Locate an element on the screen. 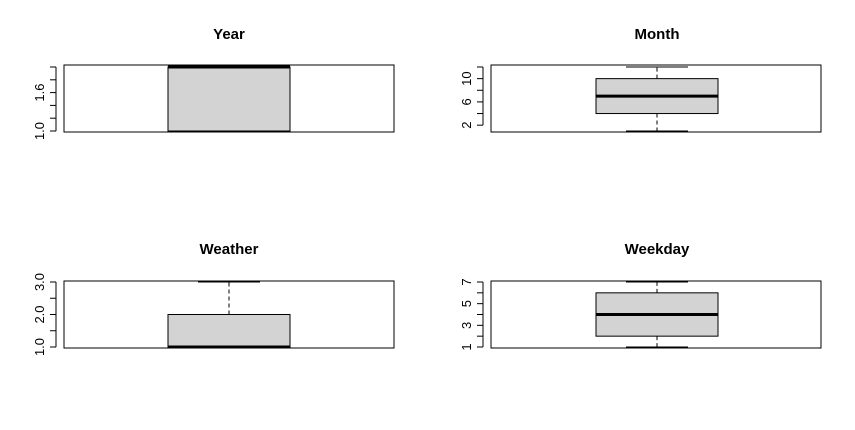 The width and height of the screenshot is (855, 430). boxplot-panel-weather: Weather 1.0 2.0 3.0 is located at coordinates (213, 298).